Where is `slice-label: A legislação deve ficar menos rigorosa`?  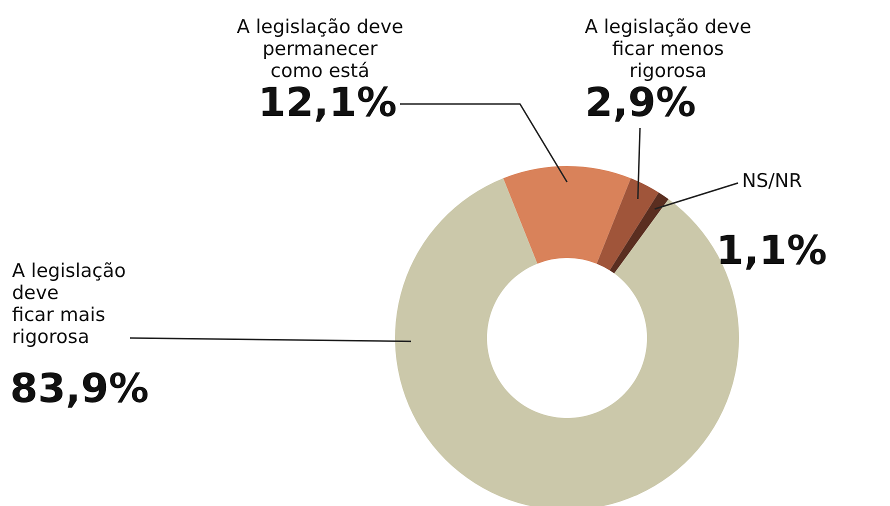 slice-label: A legislação deve ficar menos rigorosa is located at coordinates (668, 49).